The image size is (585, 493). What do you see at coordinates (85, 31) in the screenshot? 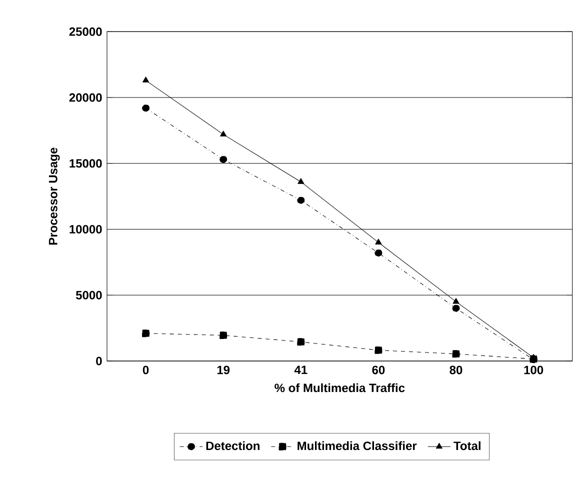
I see `y-tick-label: 25000` at bounding box center [85, 31].